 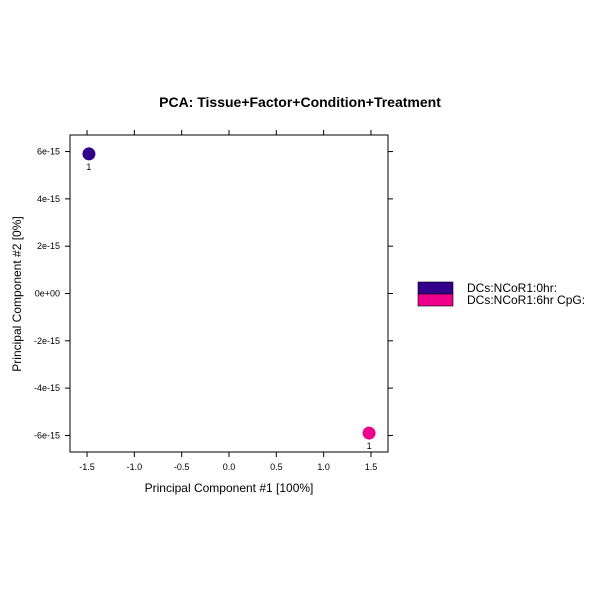 What do you see at coordinates (17, 293) in the screenshot?
I see `y-axis-title: Principal Component #2 [0%]` at bounding box center [17, 293].